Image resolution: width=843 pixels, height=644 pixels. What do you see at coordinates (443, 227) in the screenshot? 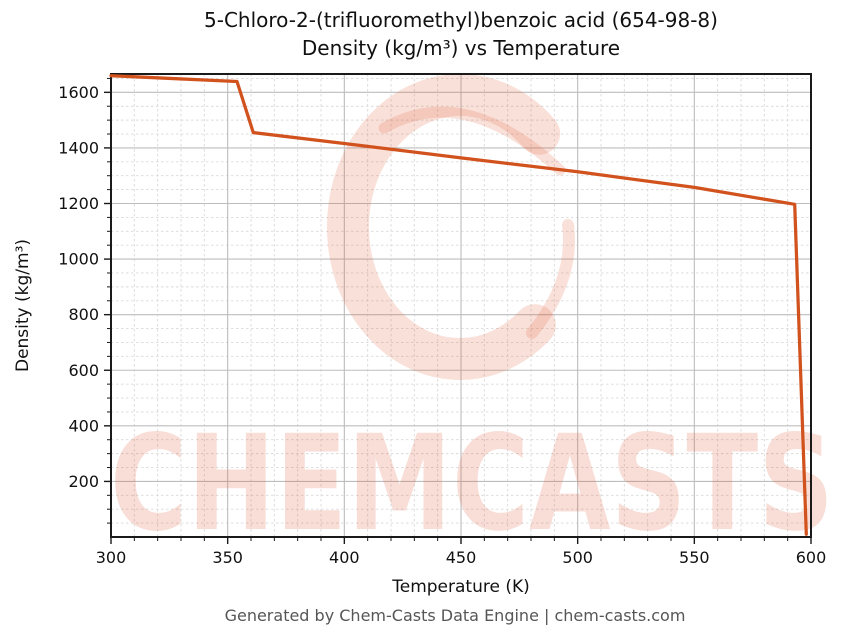
I see `chemcasts-c-swoosh-logo` at bounding box center [443, 227].